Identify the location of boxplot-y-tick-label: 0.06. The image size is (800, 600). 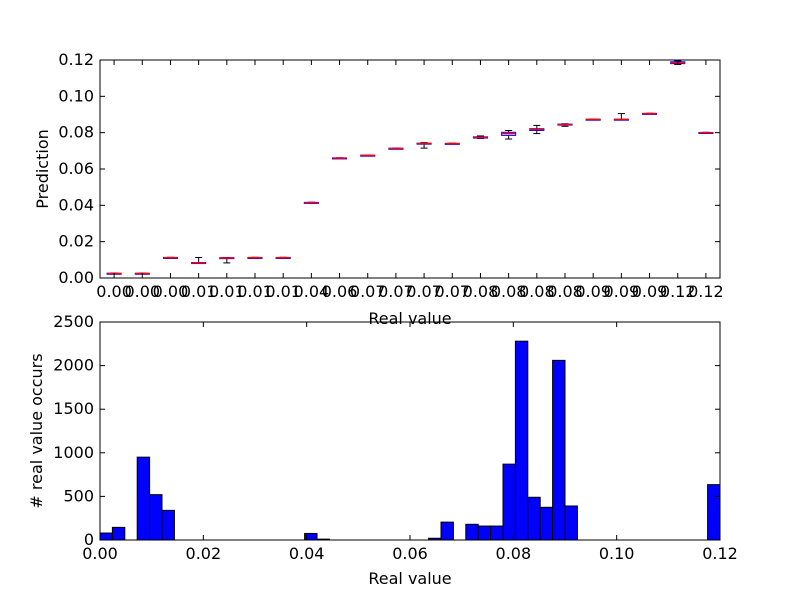
(76, 168).